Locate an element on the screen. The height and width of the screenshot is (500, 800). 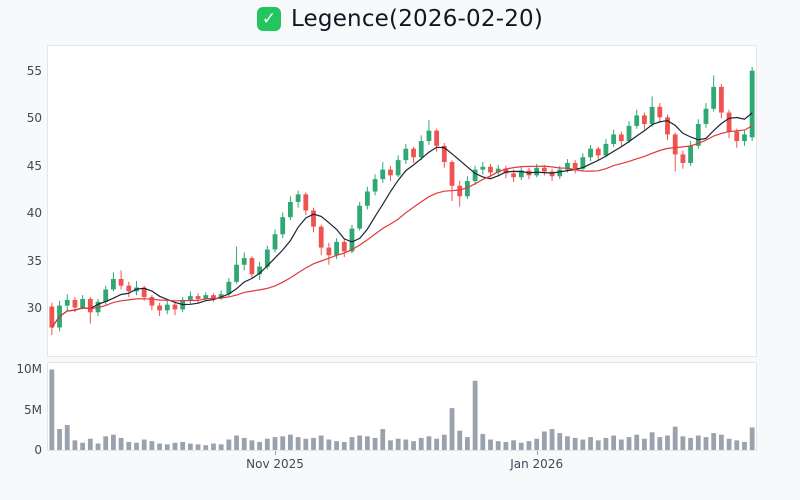
chart-title-row: ✓ Legence(2026-02-20) is located at coordinates (400, 19).